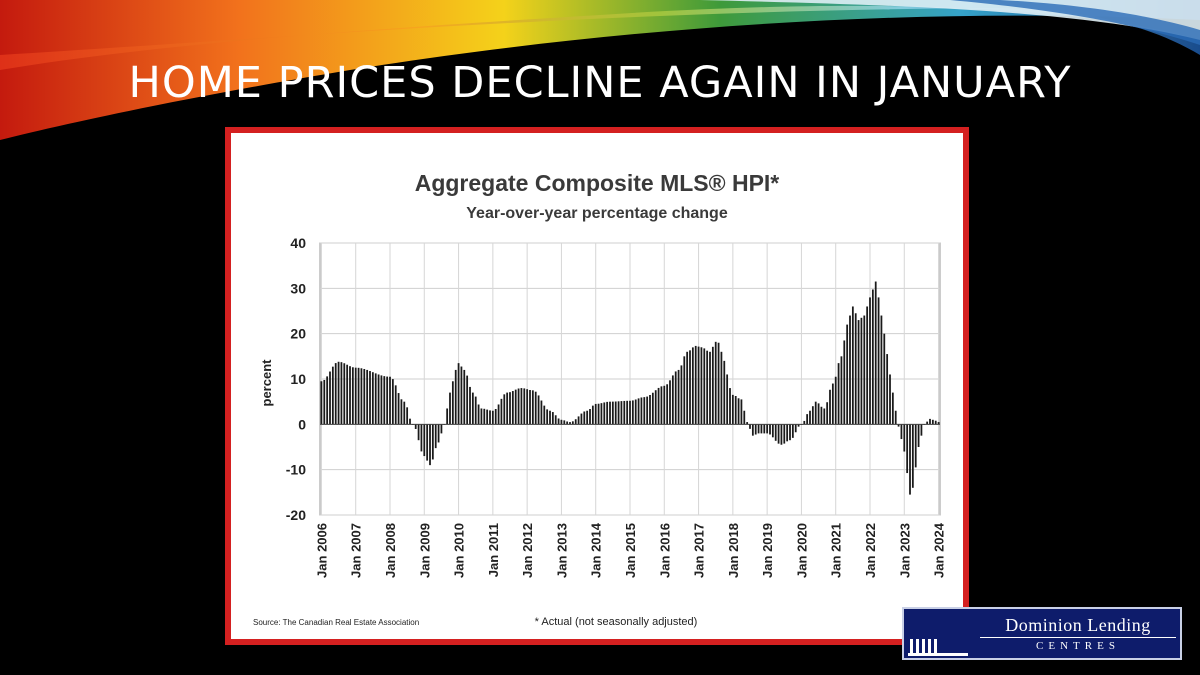  What do you see at coordinates (390, 550) in the screenshot?
I see `x-tick-label: Jan 2008` at bounding box center [390, 550].